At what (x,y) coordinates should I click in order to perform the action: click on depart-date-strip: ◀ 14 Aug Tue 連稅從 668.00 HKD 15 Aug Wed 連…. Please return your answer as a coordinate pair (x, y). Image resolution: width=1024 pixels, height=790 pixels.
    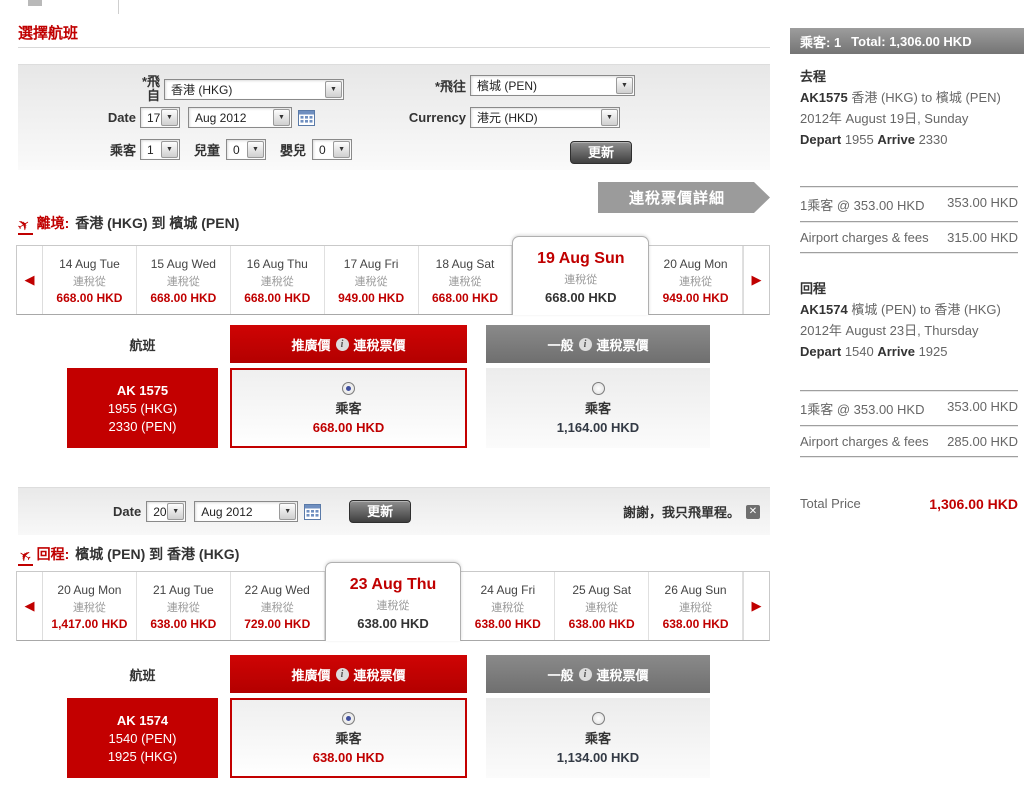
    Looking at the image, I should click on (393, 275).